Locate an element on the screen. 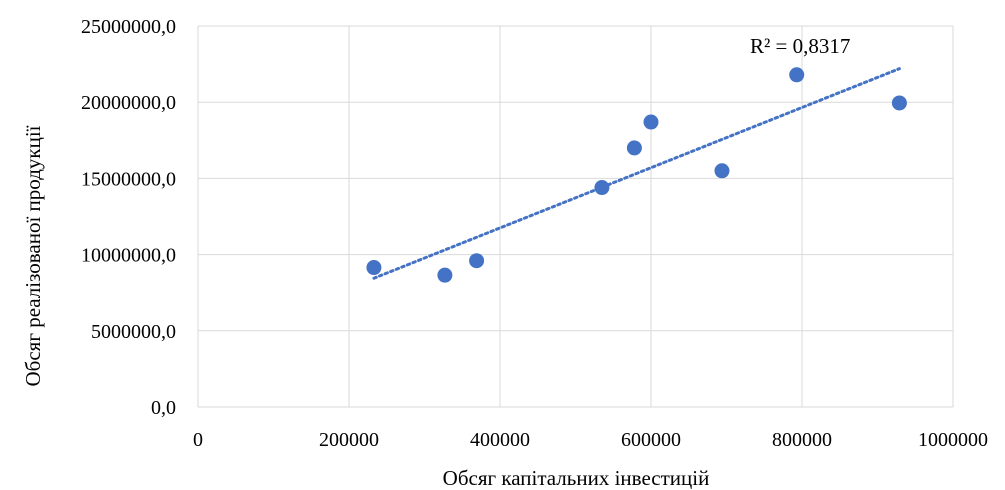 The height and width of the screenshot is (490, 1005). y-tick-label: 10000000,0 is located at coordinates (128, 256).